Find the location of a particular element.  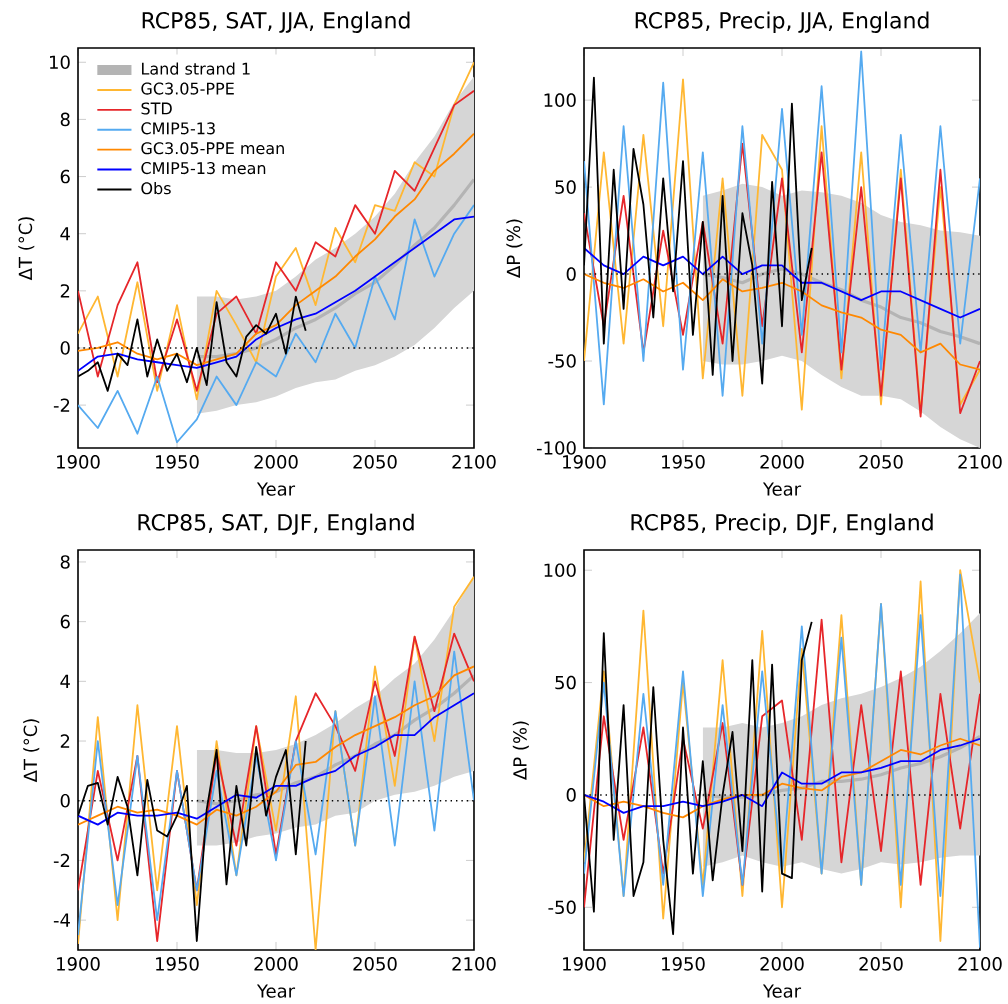

chart-title: RCP85, Precip, JJA, England is located at coordinates (782, 22).